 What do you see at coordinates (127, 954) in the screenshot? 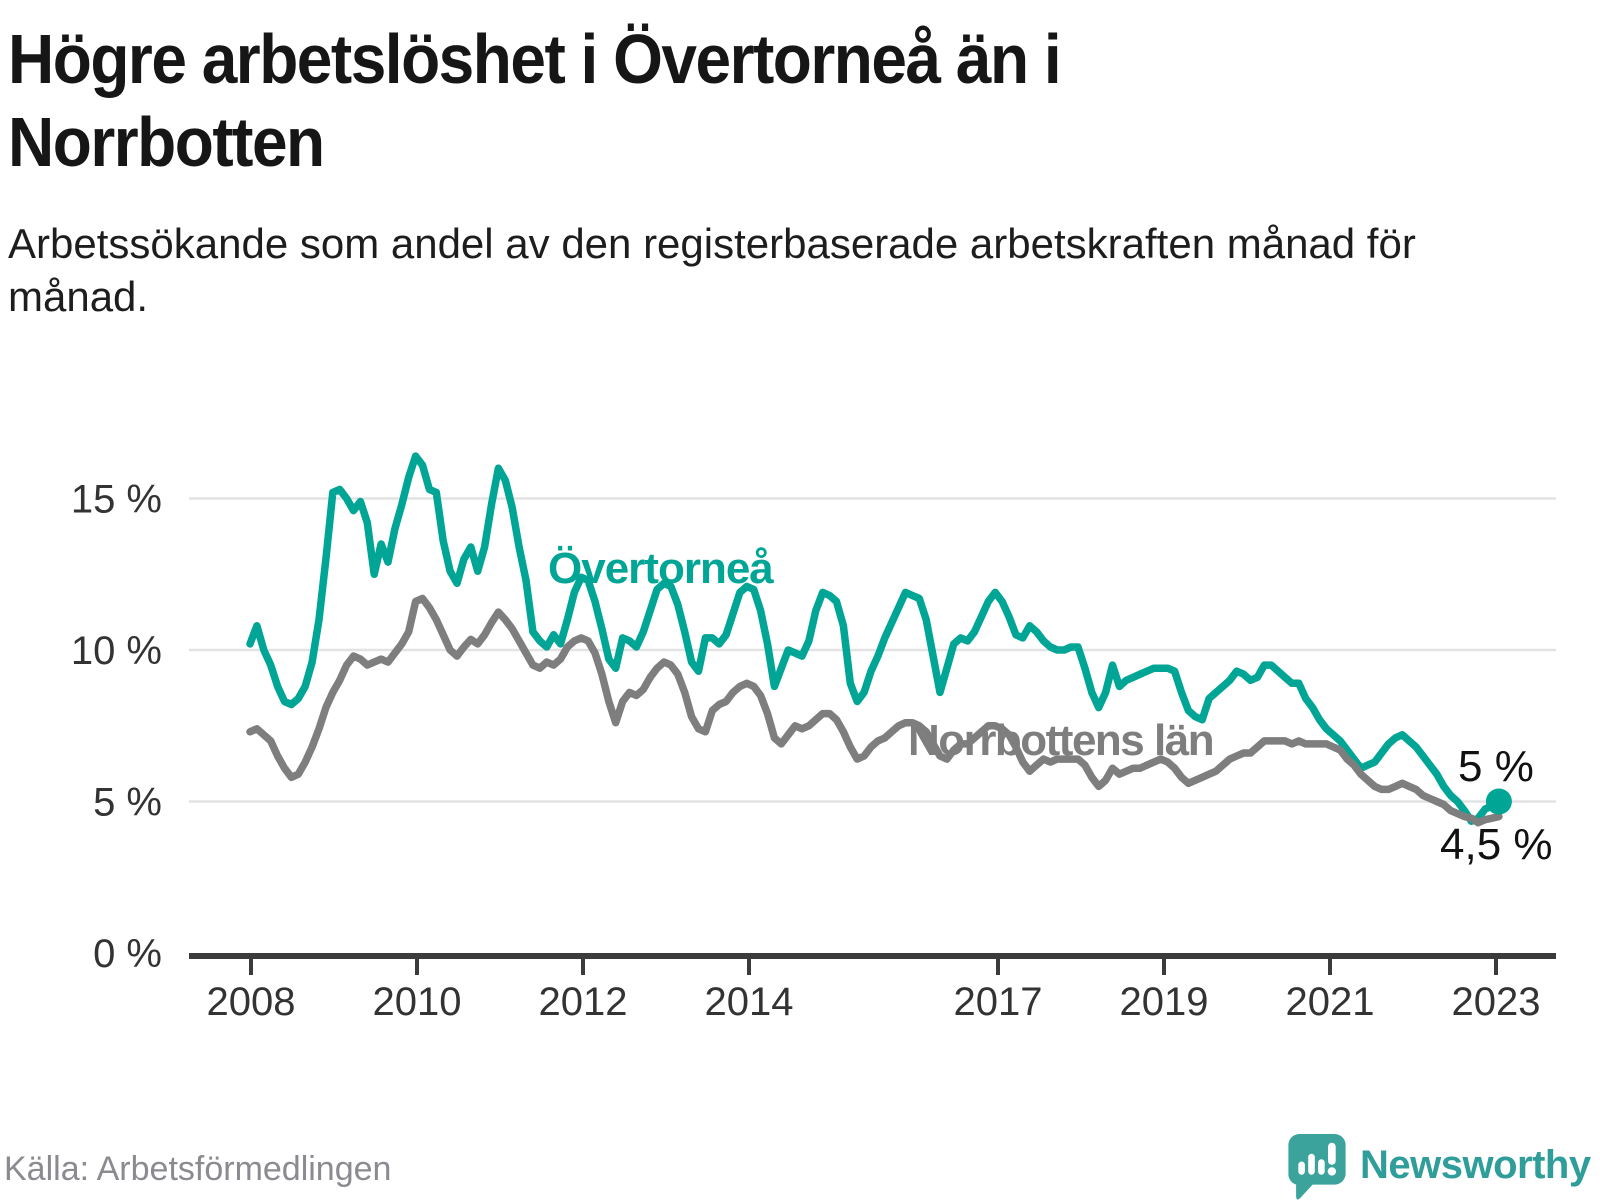
I see `y-axis-tick-label: 0 %` at bounding box center [127, 954].